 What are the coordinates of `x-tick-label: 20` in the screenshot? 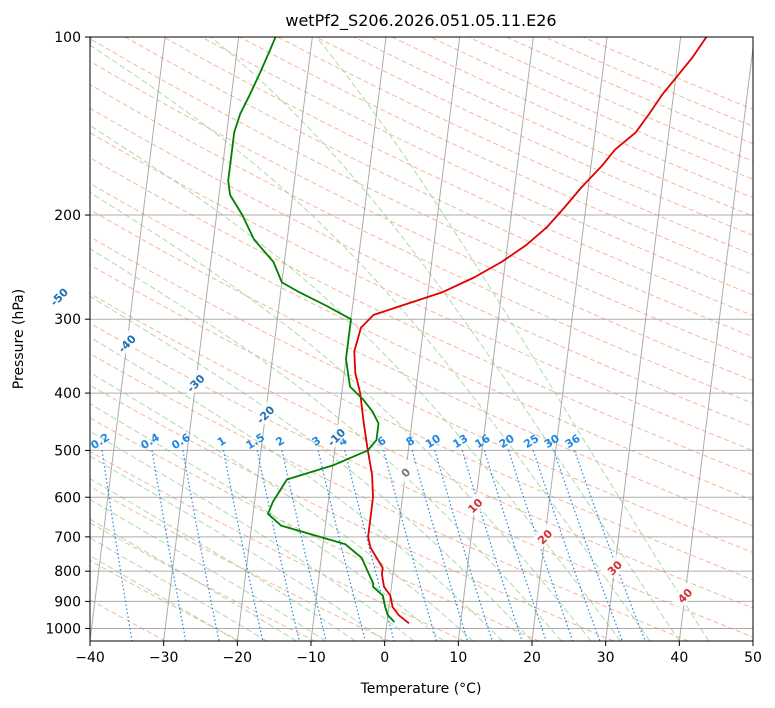 It's located at (532, 658).